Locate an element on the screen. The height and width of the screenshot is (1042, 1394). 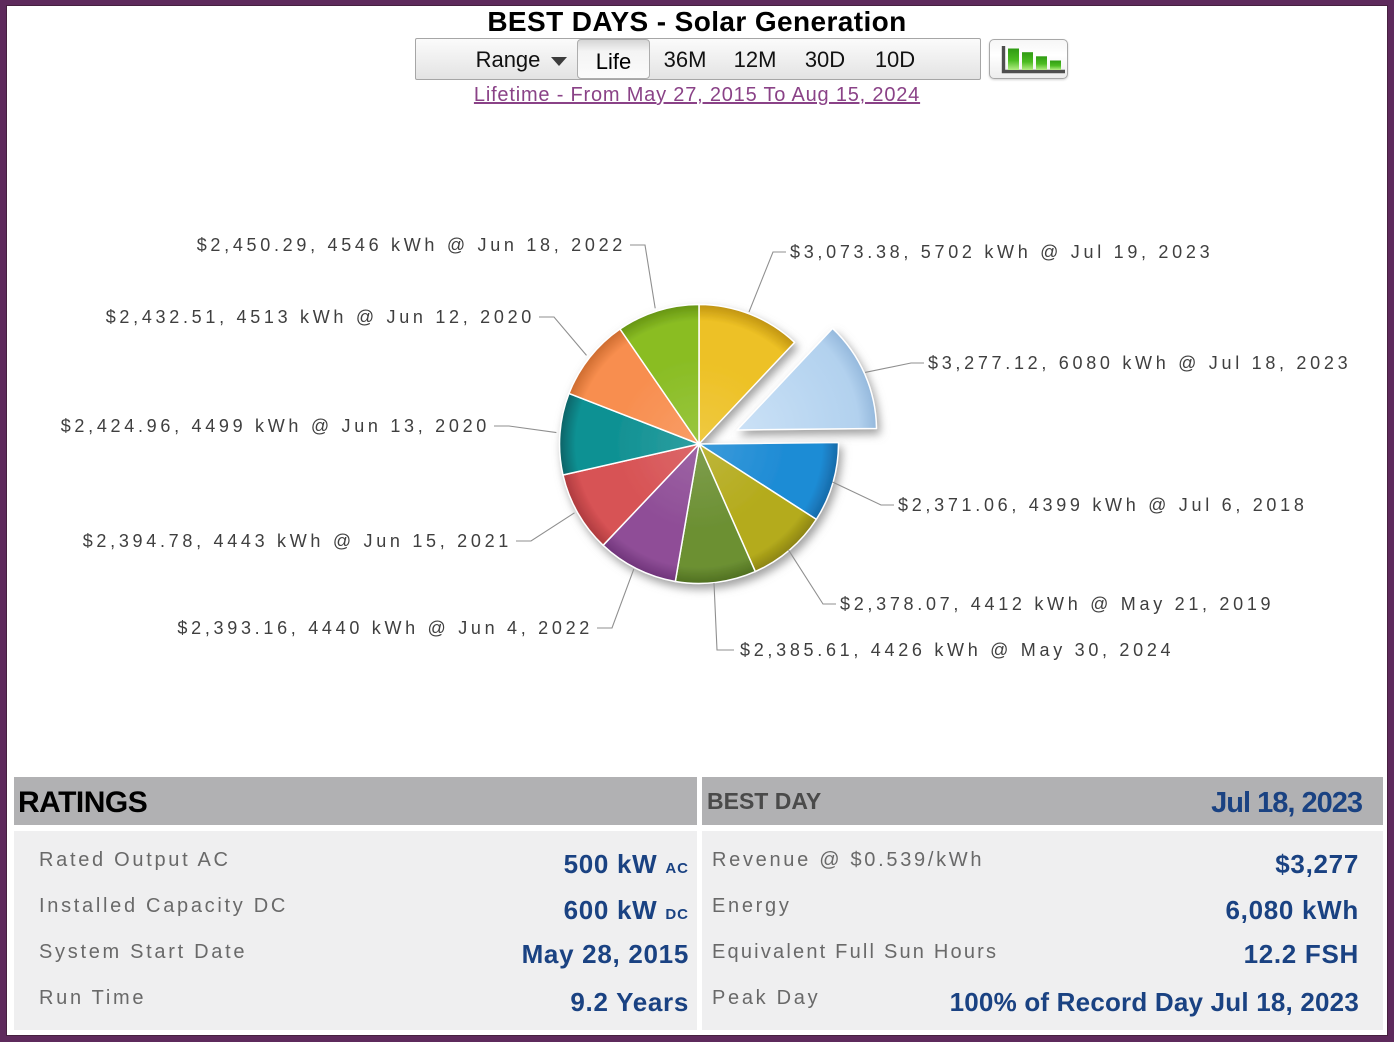
svg-text:$2,378.07, 4412 kWh @ May 21,: $2,378.07, 4412 kWh @ May 21, 2019 is located at coordinates (1057, 604).